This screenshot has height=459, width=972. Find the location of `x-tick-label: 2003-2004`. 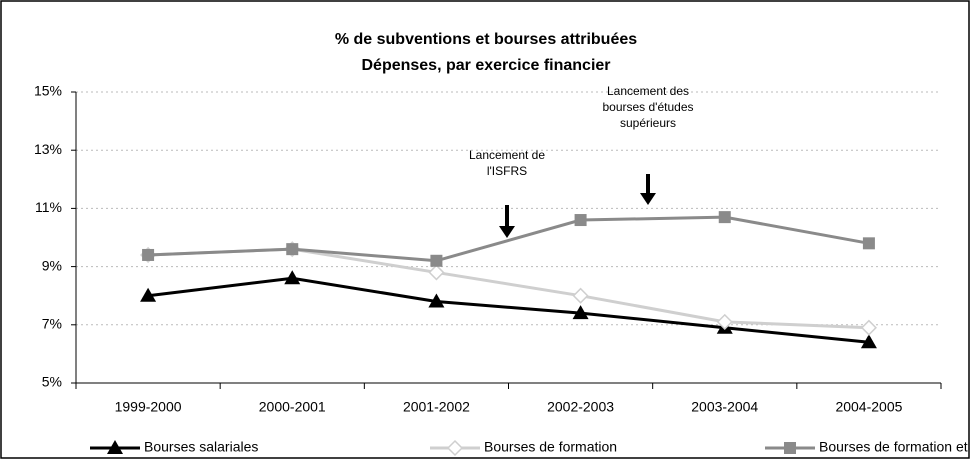

x-tick-label: 2003-2004 is located at coordinates (724, 407).